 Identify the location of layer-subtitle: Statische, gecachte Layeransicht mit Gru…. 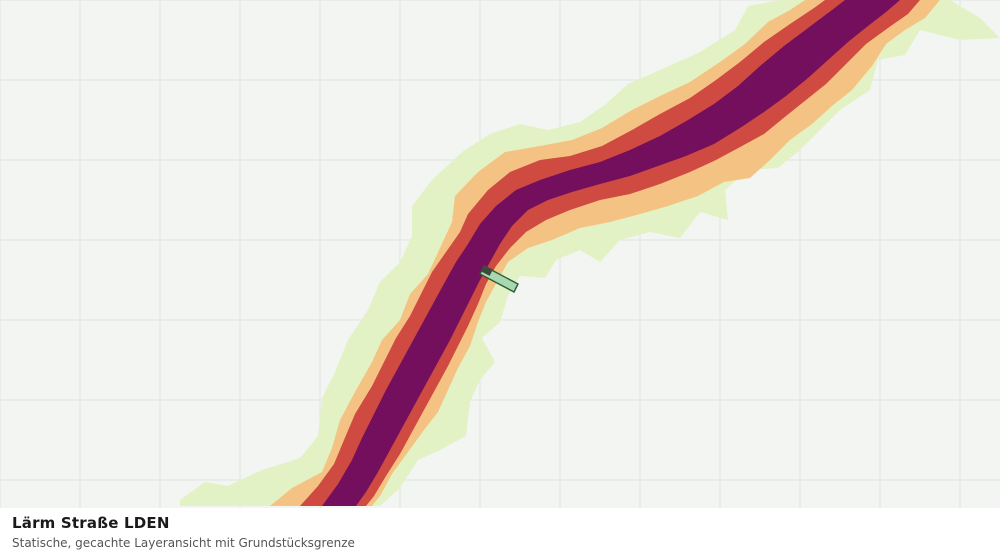
(183, 543).